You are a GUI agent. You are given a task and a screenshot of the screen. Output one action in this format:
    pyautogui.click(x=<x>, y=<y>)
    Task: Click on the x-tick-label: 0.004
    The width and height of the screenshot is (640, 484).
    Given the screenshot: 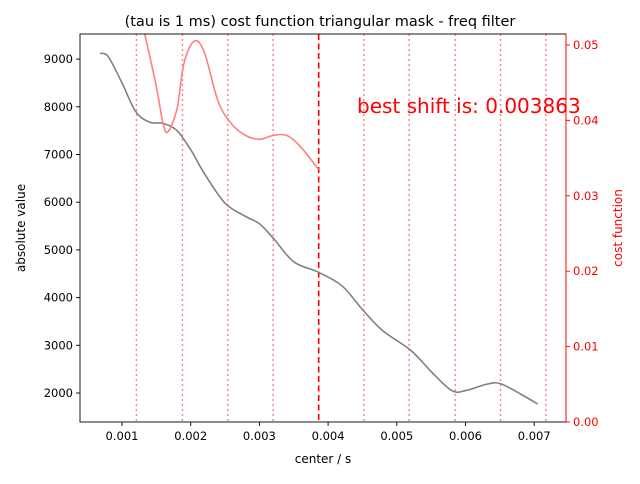 What is the action you would take?
    pyautogui.click(x=328, y=436)
    